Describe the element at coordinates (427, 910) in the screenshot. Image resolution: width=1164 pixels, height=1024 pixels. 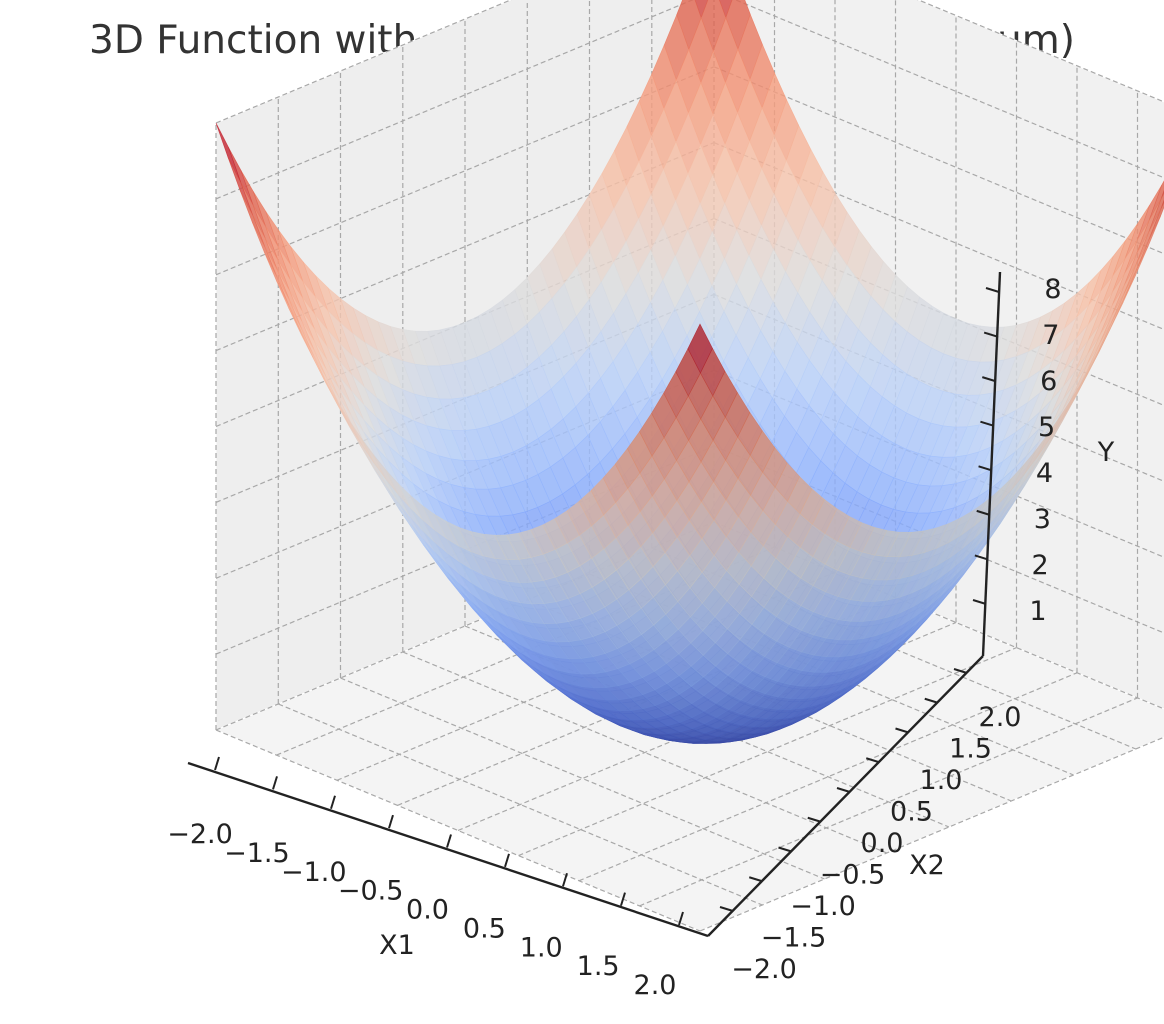
I see `x-tick-label: 0.0` at that location.